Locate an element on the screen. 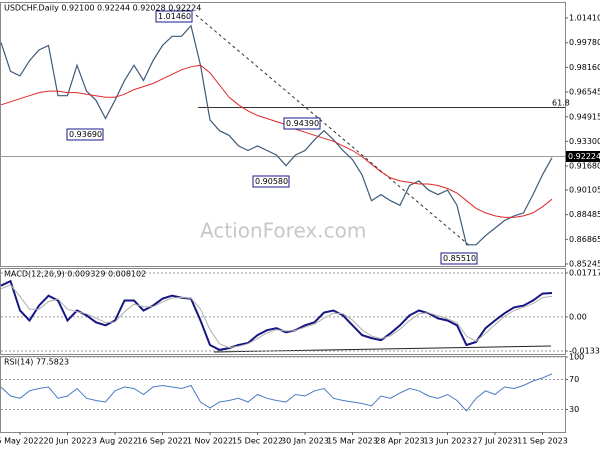 The image size is (600, 450). y-tick-label: 100 is located at coordinates (576, 357).